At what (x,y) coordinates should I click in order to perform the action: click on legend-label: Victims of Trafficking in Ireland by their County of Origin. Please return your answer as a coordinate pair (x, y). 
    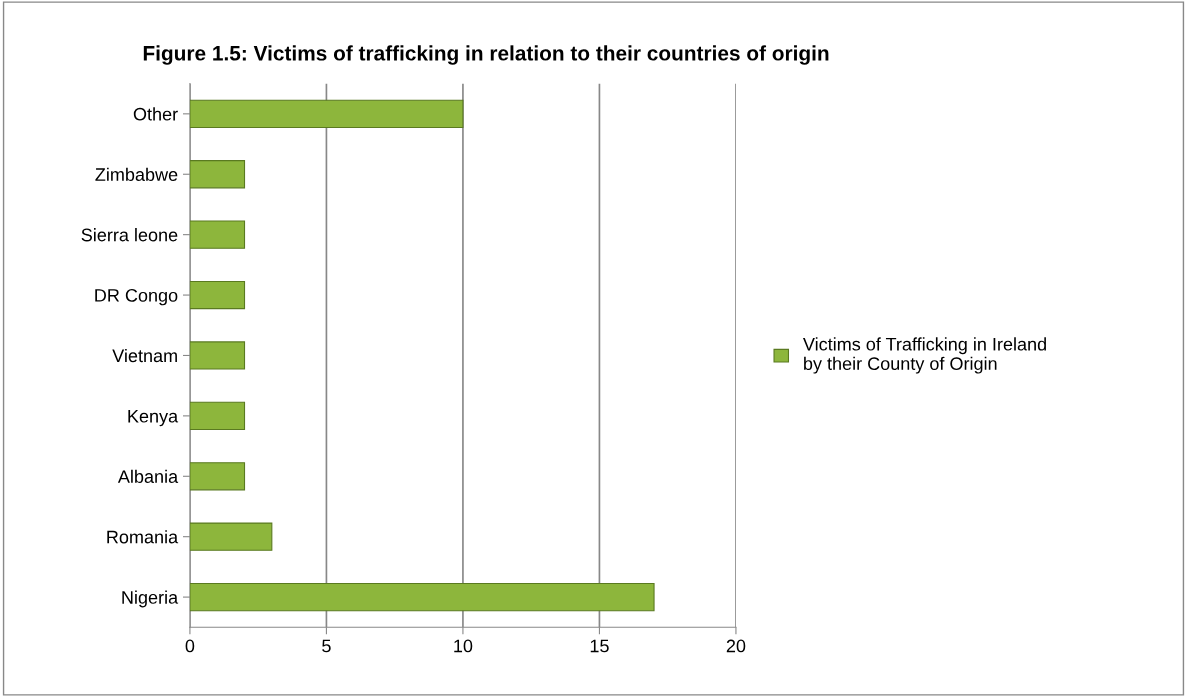
    Looking at the image, I should click on (924, 355).